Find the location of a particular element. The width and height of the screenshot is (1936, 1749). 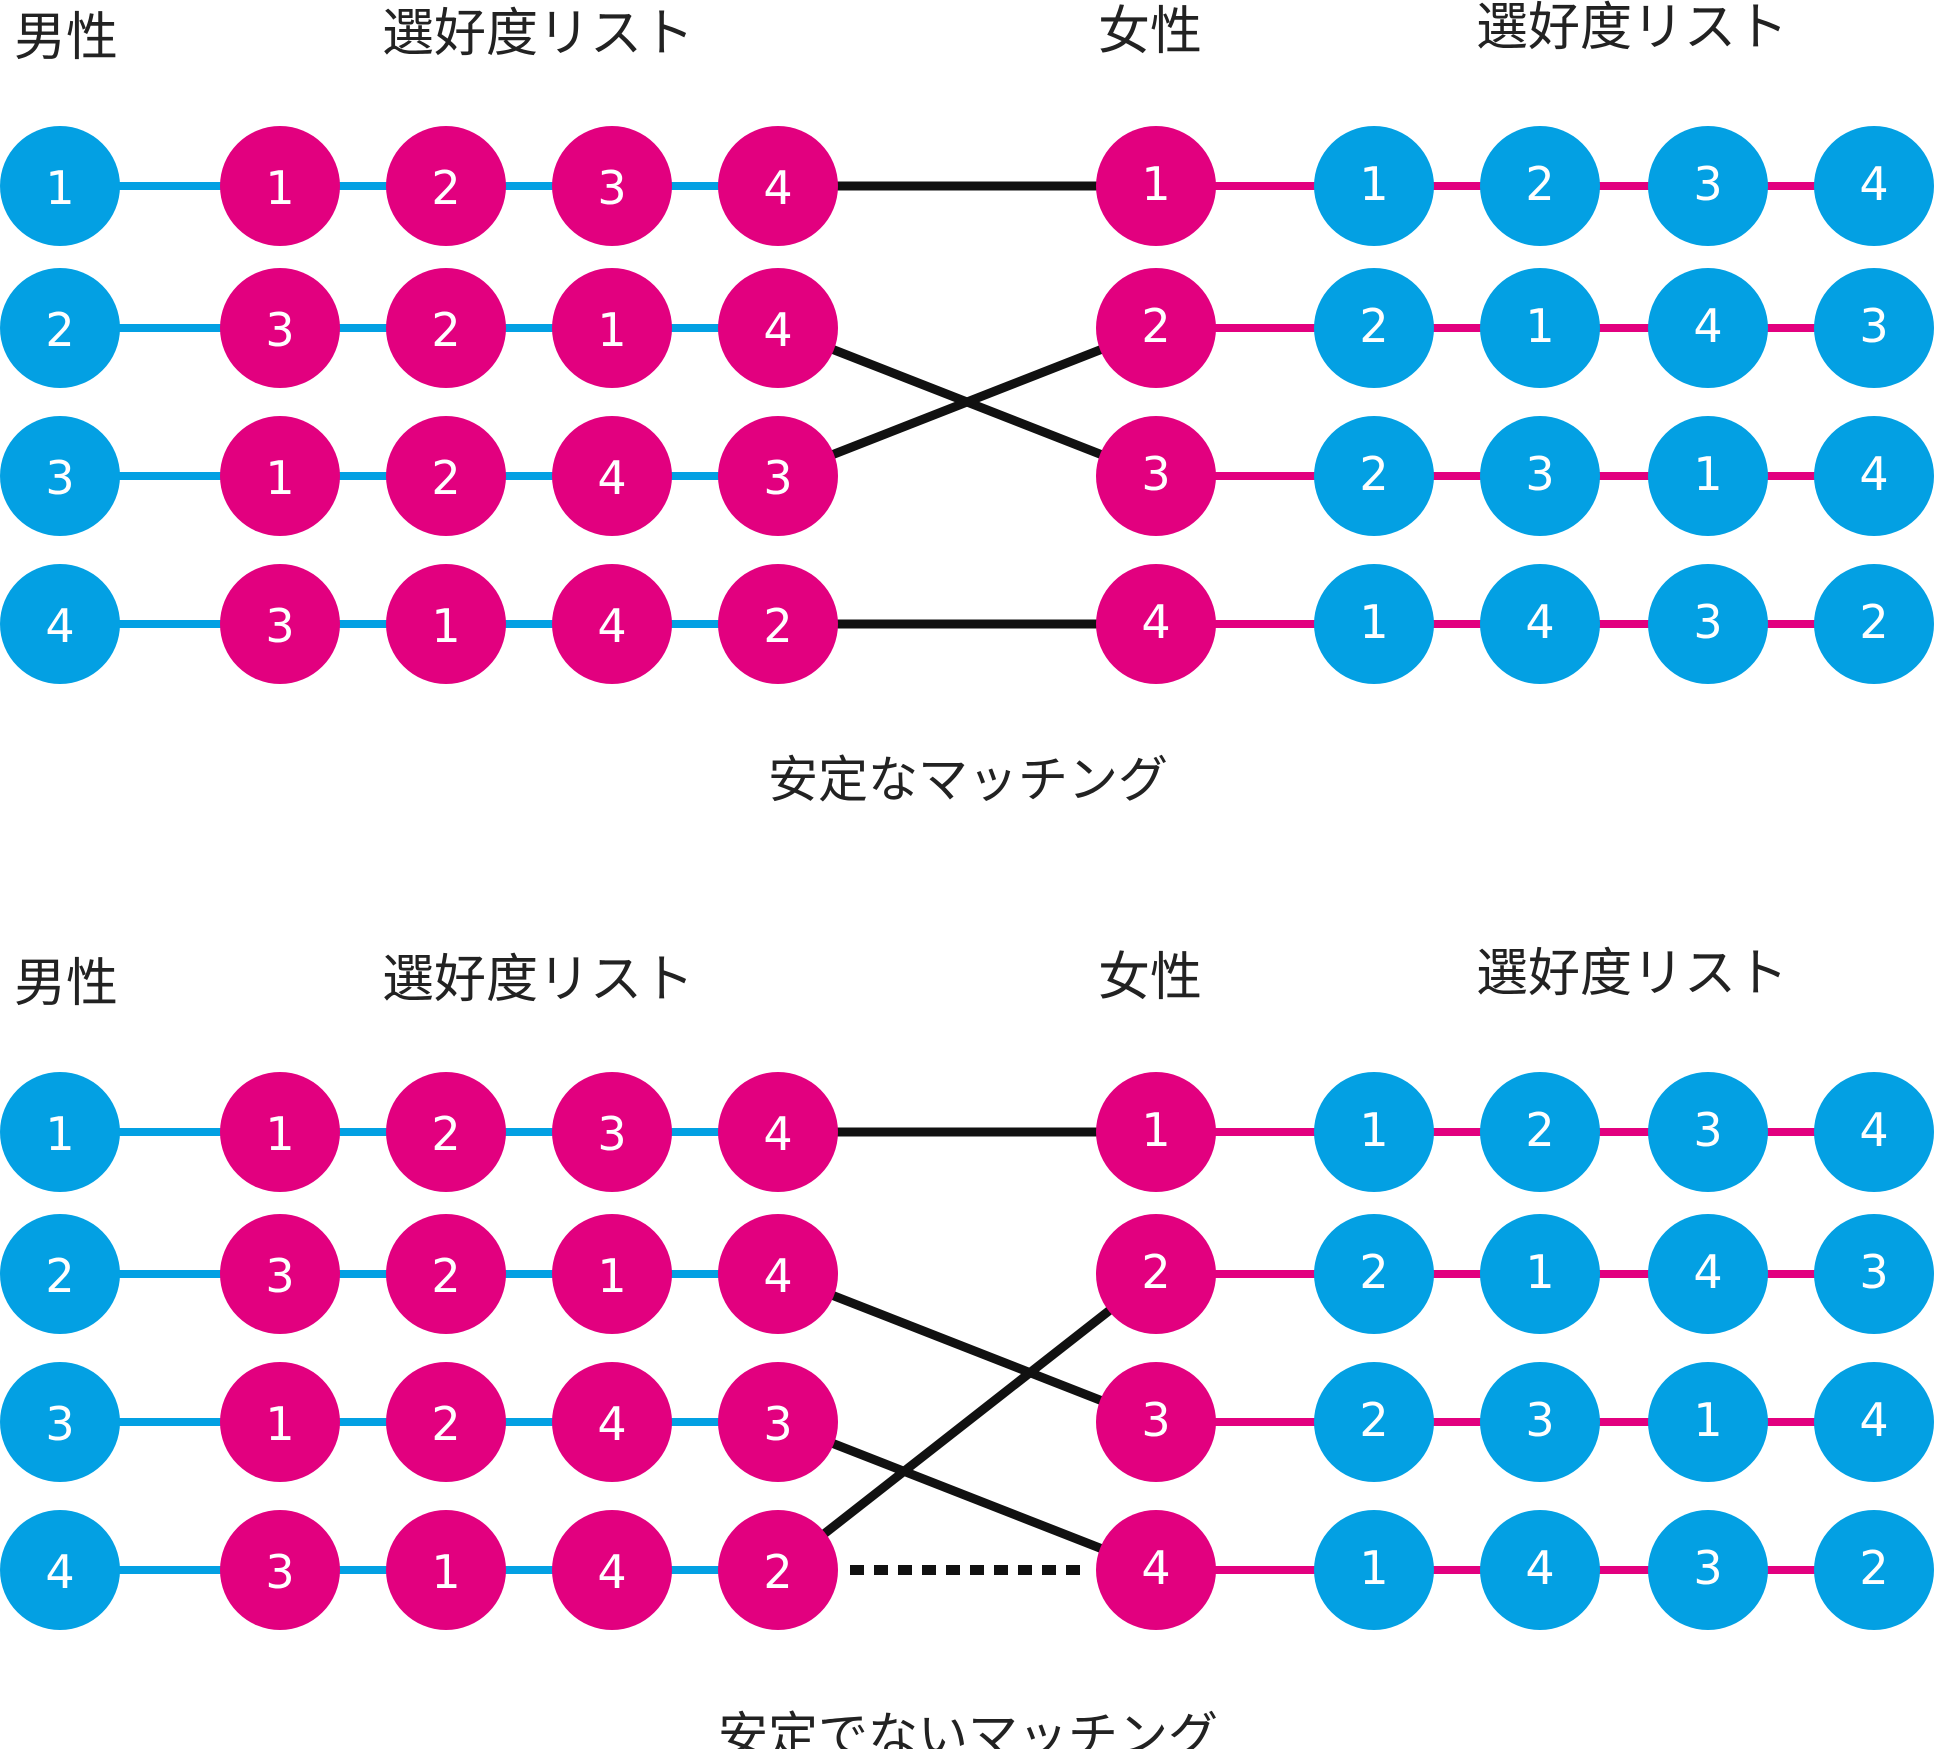

woman-node-label: 3 is located at coordinates (1155, 1420).